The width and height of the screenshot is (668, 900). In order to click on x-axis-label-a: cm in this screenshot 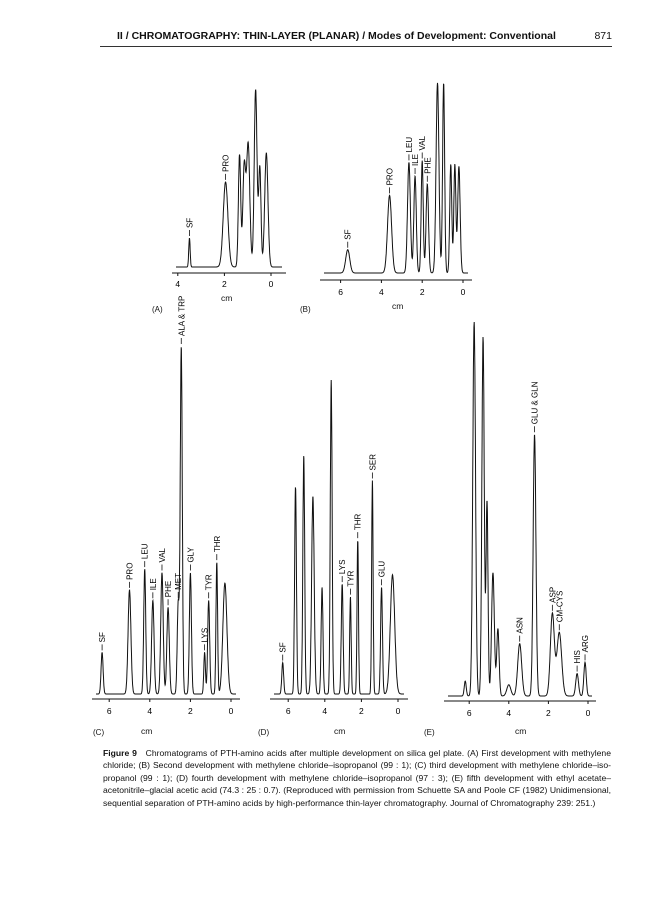, I will do `click(227, 298)`.